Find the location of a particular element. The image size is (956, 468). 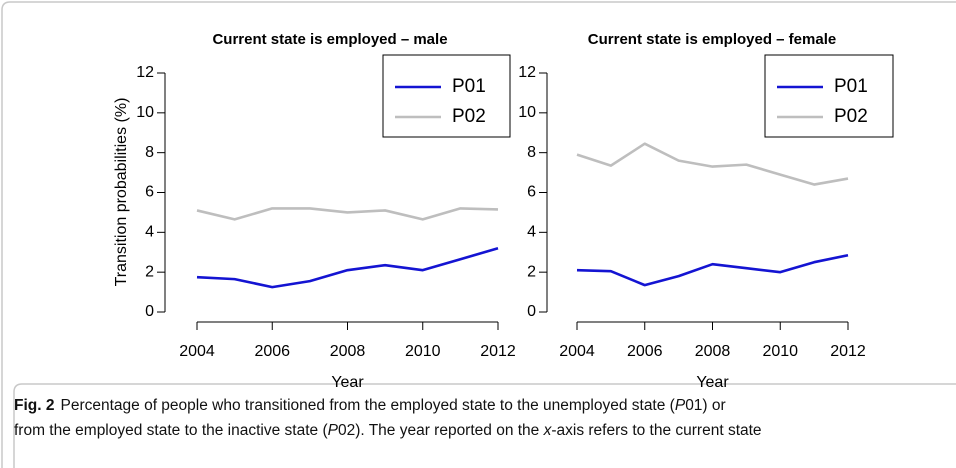

caption-text: 02). The year reported on the is located at coordinates (440, 430).